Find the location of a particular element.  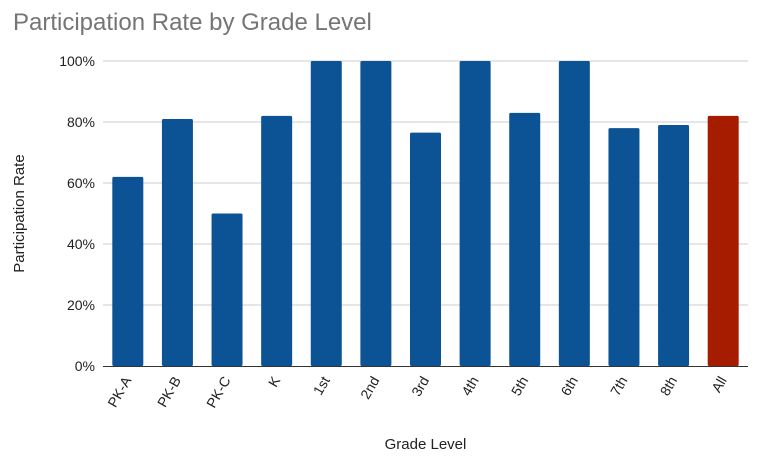

x-tick-label: 6th is located at coordinates (569, 386).